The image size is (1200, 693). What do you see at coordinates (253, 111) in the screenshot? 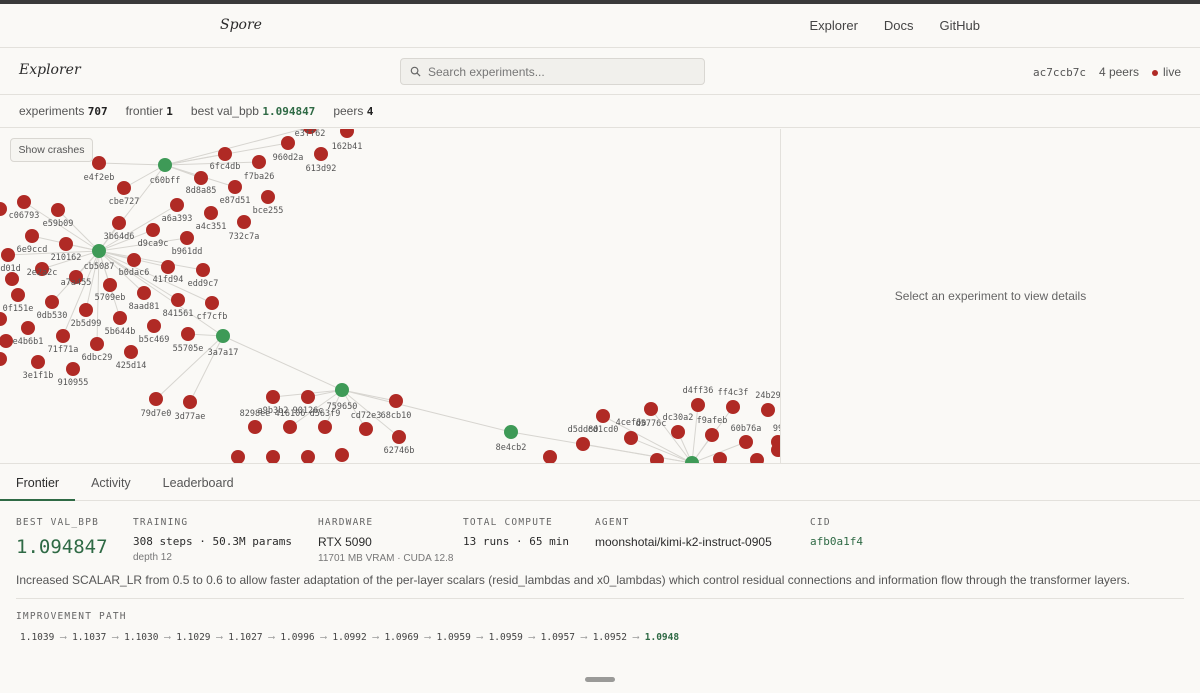
I see `stat-best-val-bpb: best val_bpb 1.094847` at bounding box center [253, 111].